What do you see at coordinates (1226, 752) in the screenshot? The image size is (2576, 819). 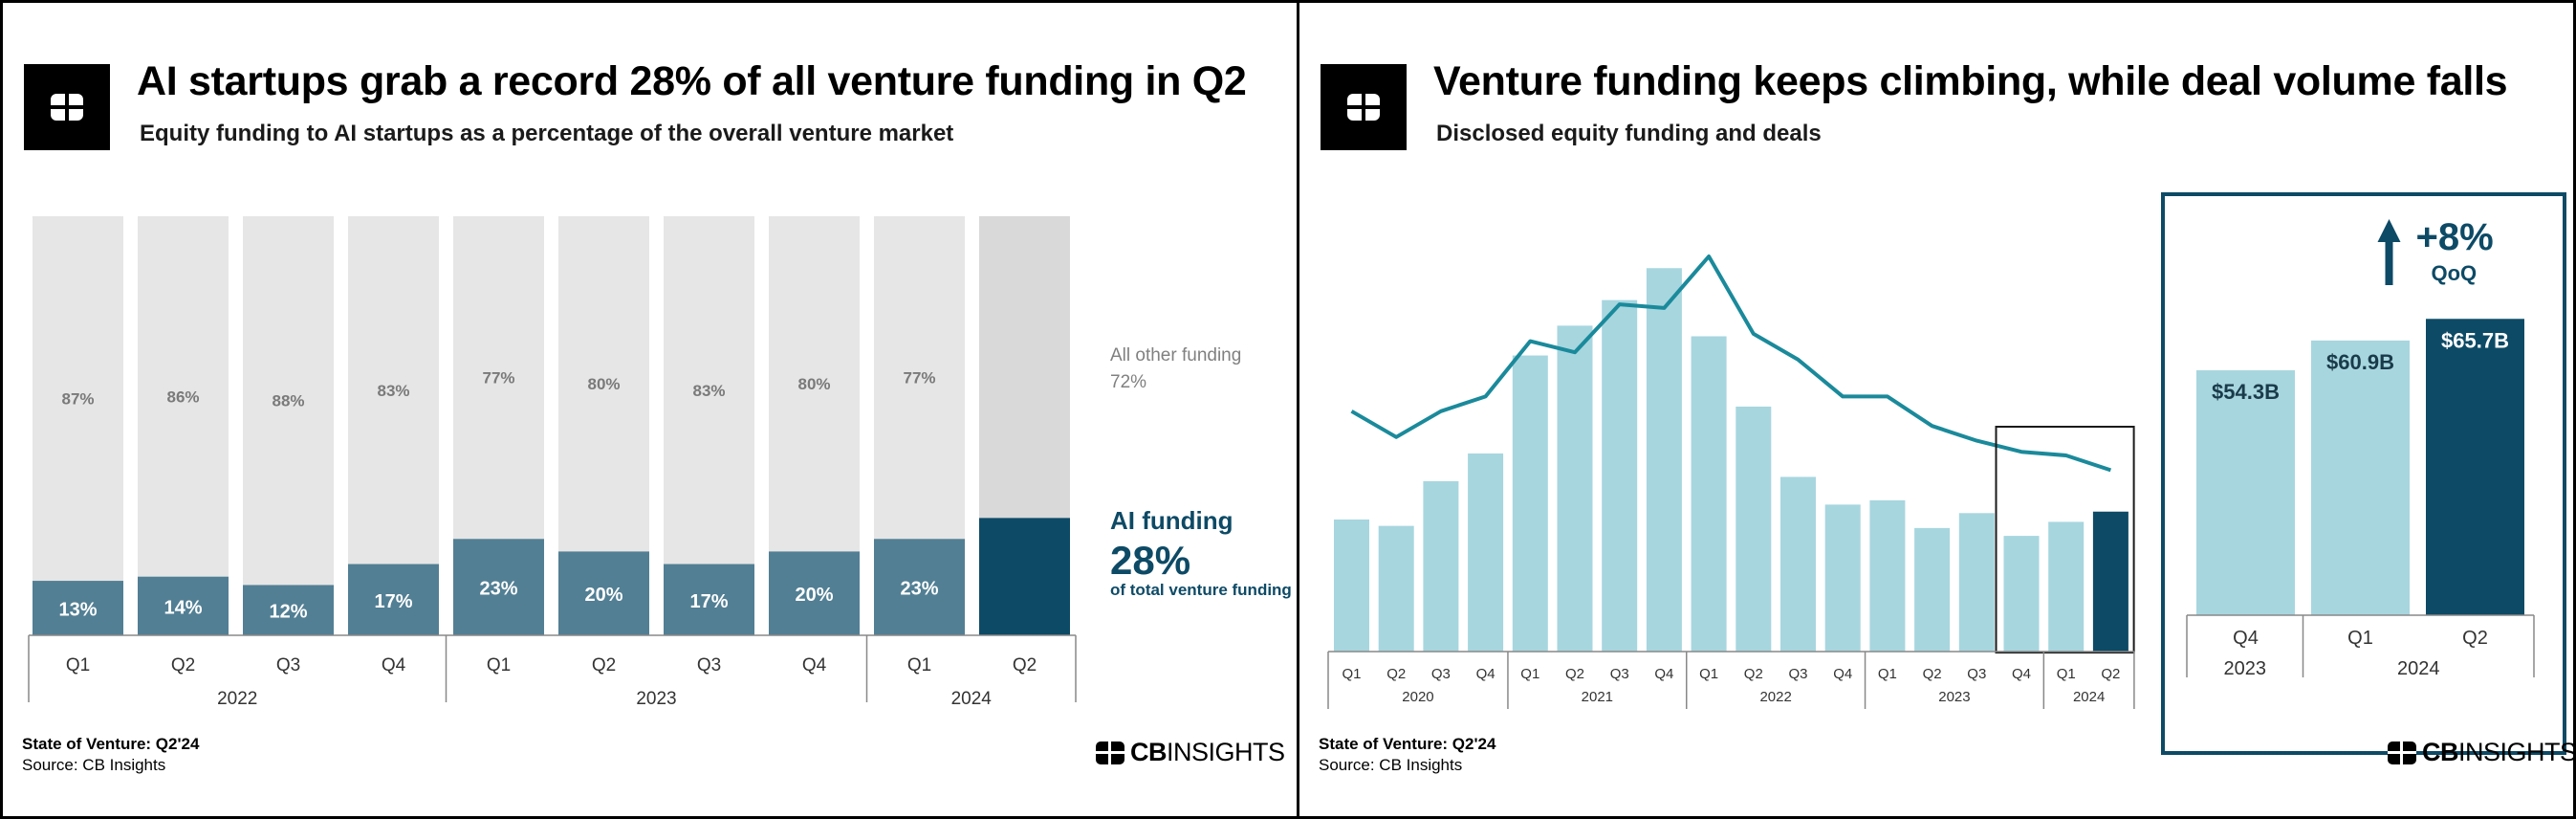 I see `brand-rest: INSIGHTS` at bounding box center [1226, 752].